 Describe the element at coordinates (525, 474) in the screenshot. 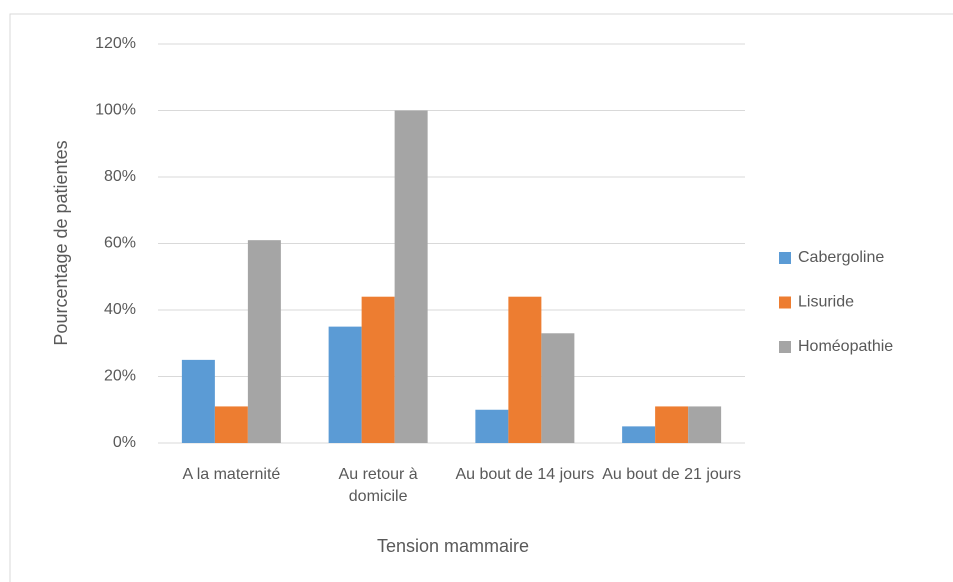

I see `x-tick-label: Au bout de 14 jours` at that location.